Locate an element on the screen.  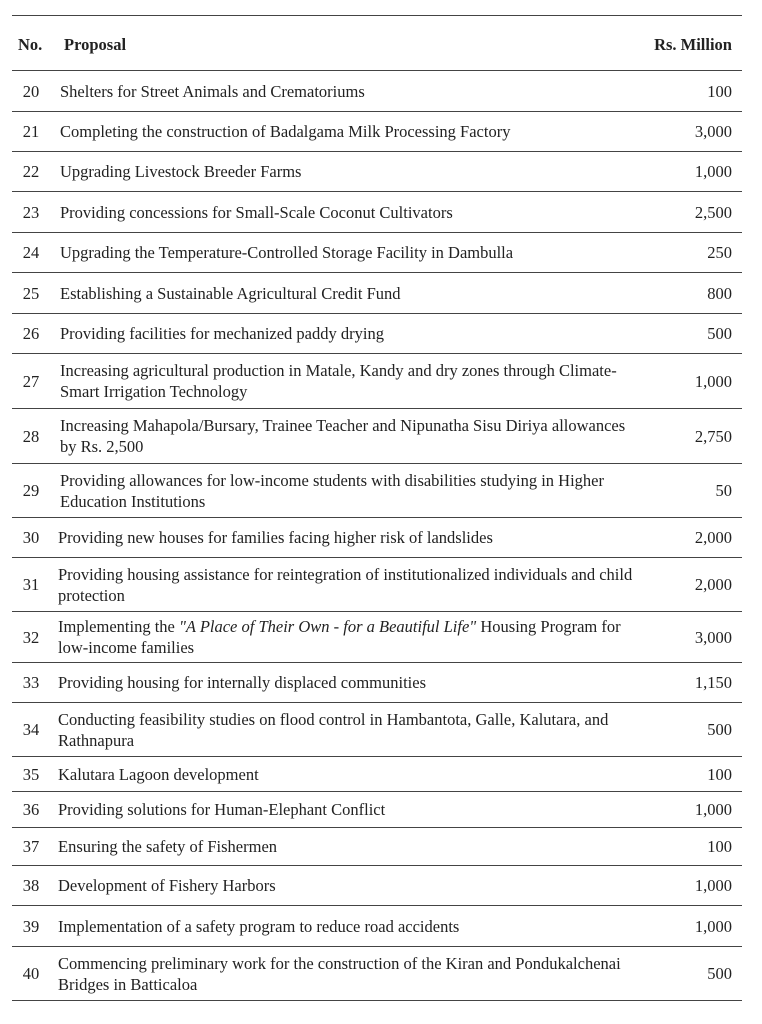
header-proposal: Proposal is located at coordinates (95, 44).